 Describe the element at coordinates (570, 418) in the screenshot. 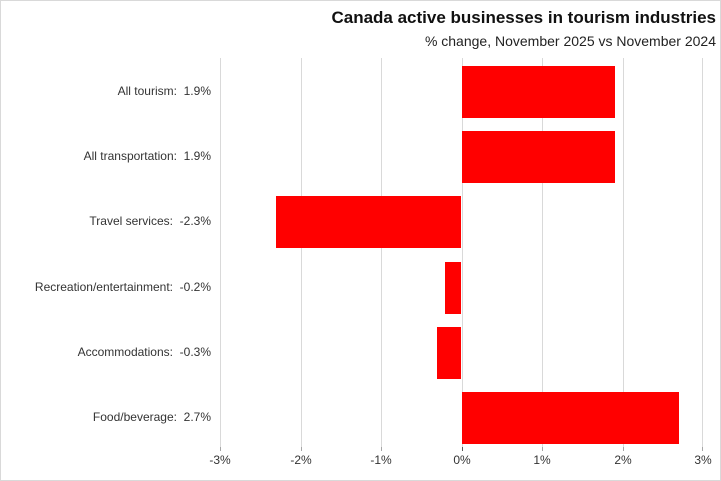

I see `bar-food-beverage` at that location.